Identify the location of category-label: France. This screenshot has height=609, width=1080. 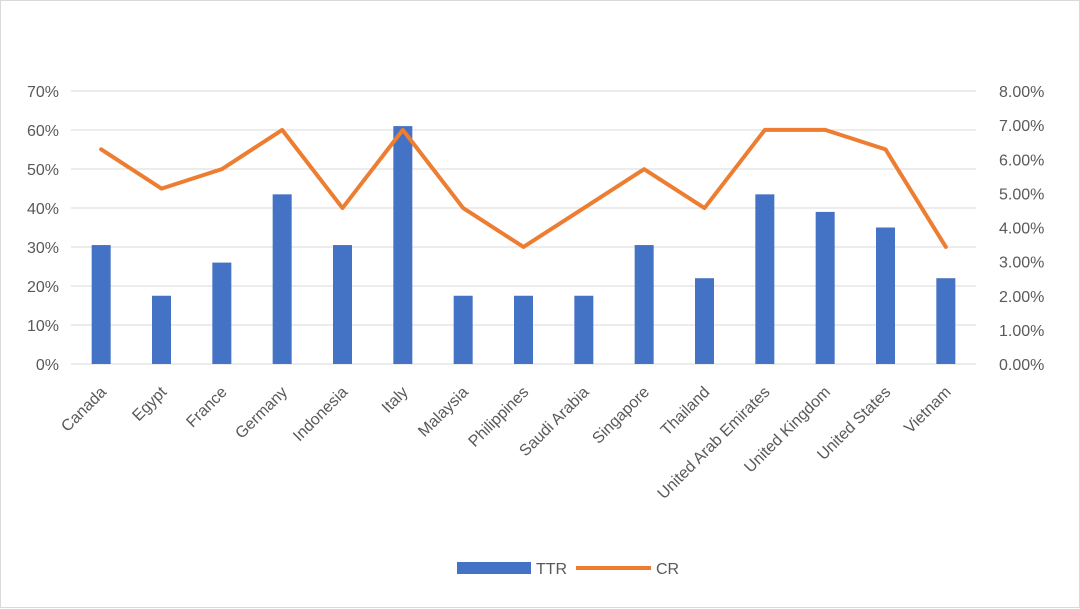
(206, 407).